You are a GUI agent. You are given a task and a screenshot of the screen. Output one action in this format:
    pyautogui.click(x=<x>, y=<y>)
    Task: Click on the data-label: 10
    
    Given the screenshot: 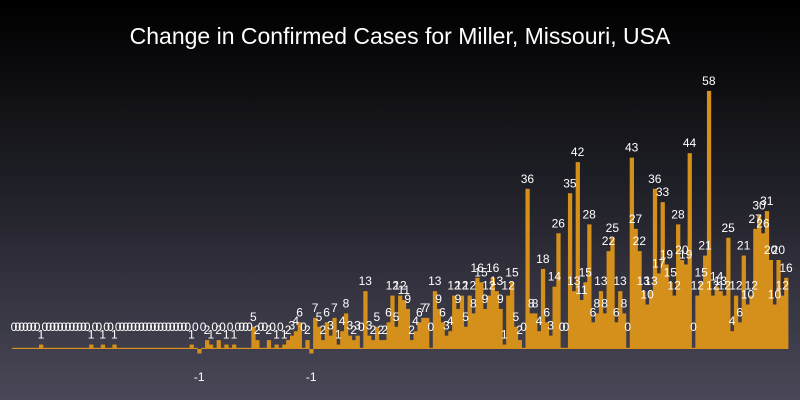 What is the action you would take?
    pyautogui.click(x=647, y=295)
    